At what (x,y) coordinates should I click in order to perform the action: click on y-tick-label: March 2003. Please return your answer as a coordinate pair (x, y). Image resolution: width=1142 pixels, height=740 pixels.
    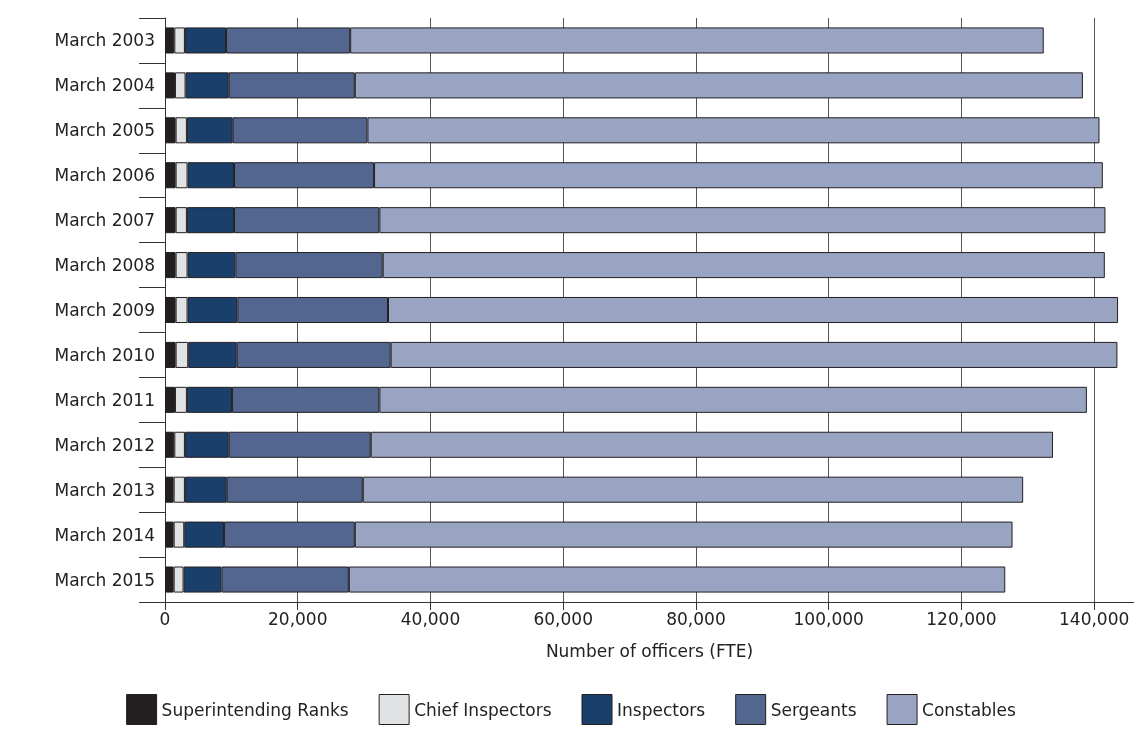
    Looking at the image, I should click on (104, 40).